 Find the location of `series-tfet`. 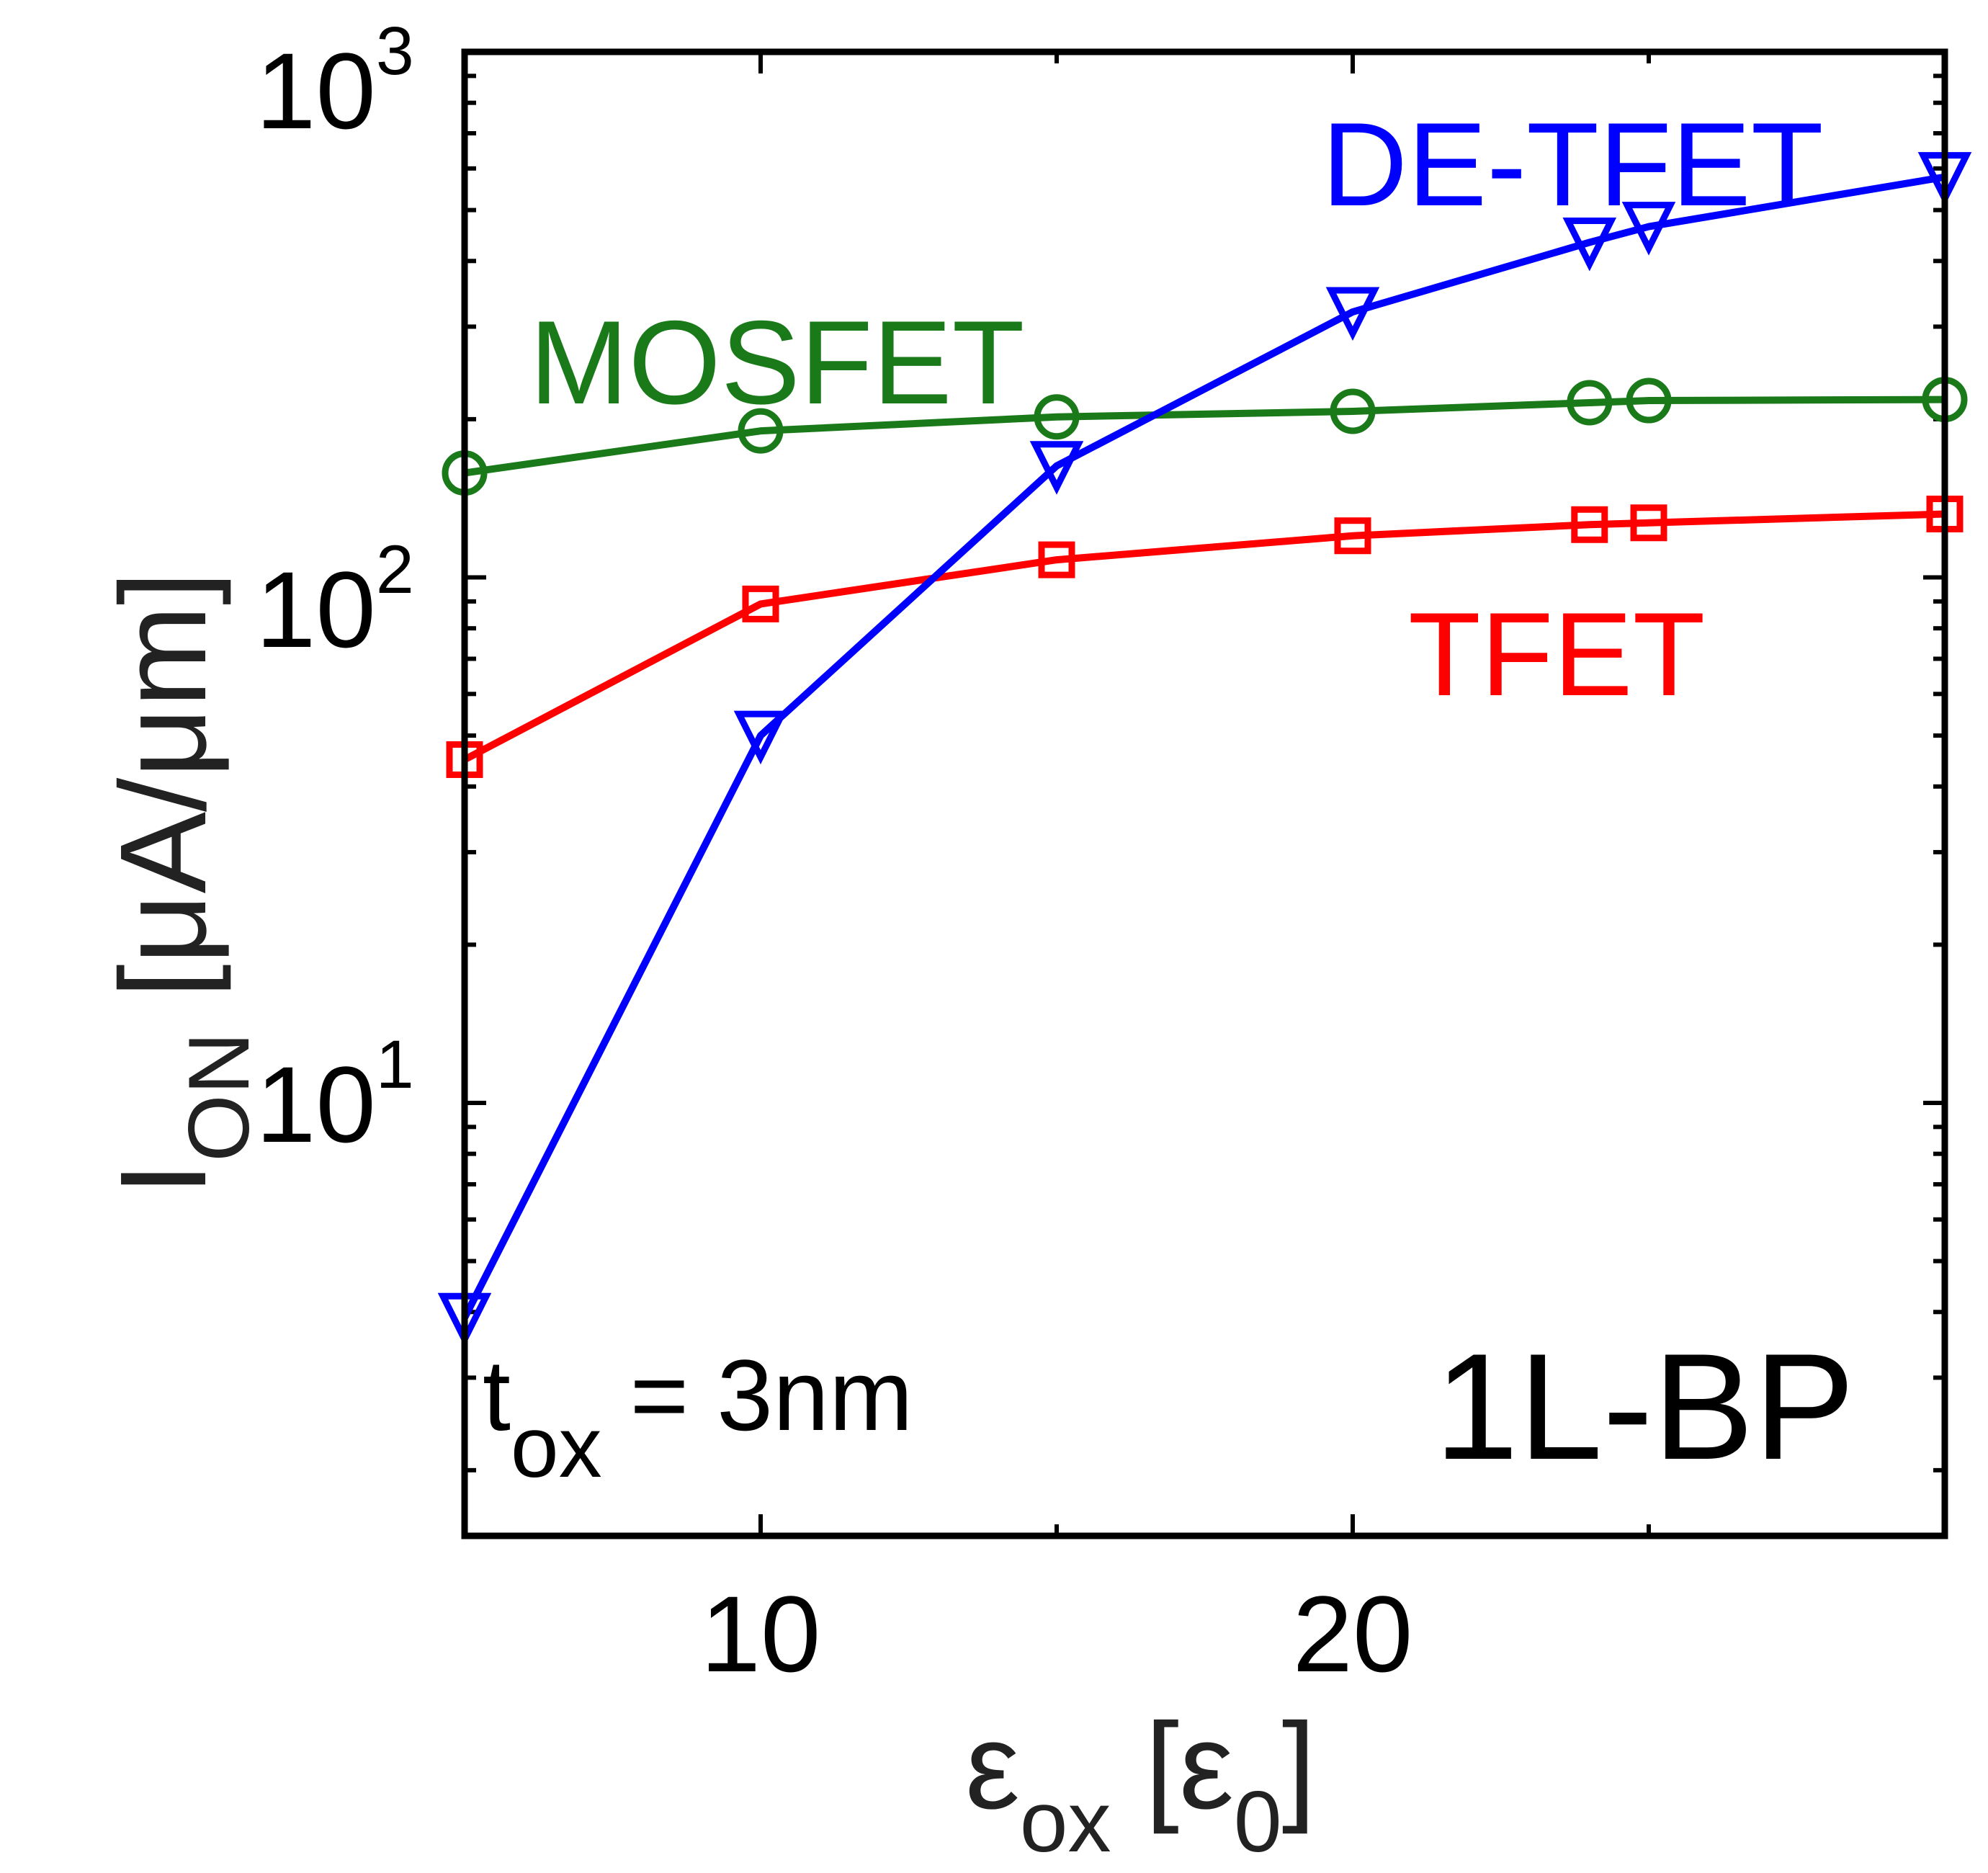

series-tfet is located at coordinates (1205, 637).